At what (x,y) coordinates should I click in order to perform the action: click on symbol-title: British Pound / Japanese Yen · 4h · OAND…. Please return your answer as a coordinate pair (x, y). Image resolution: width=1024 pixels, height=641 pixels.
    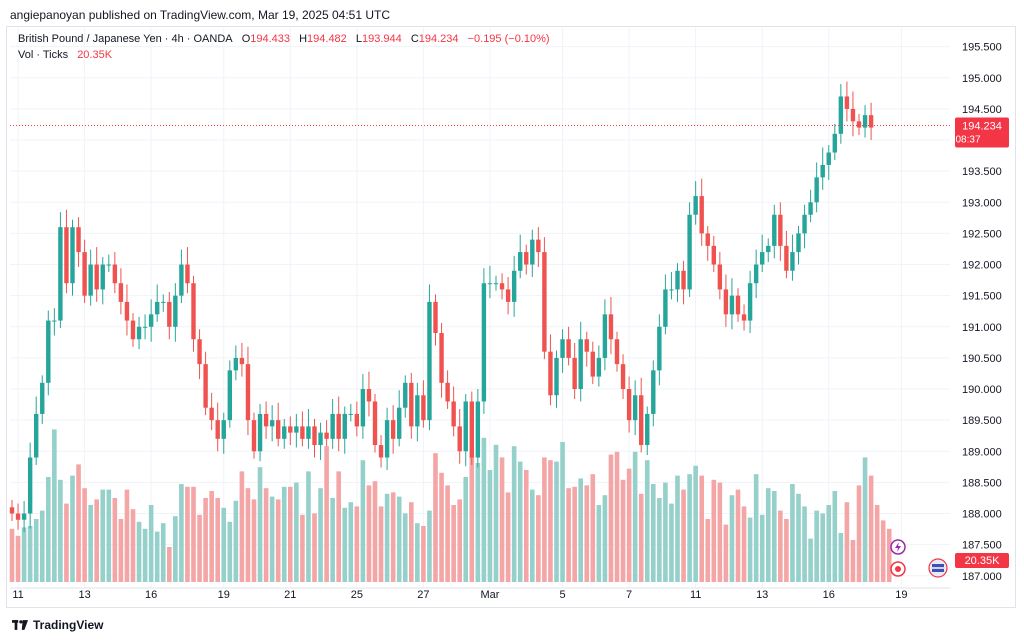
    Looking at the image, I should click on (125, 39).